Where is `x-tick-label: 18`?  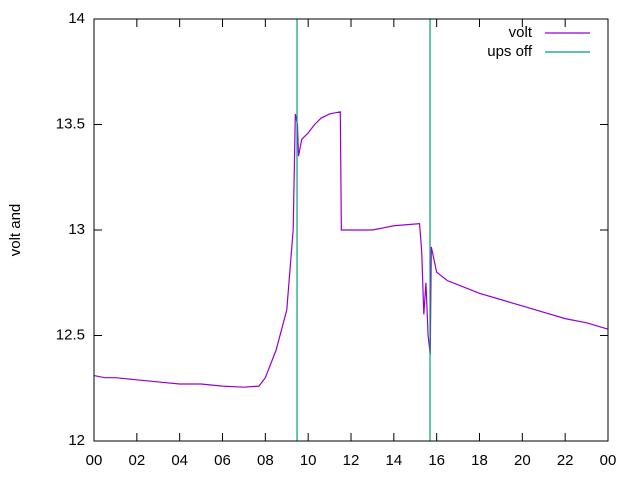
x-tick-label: 18 is located at coordinates (479, 460).